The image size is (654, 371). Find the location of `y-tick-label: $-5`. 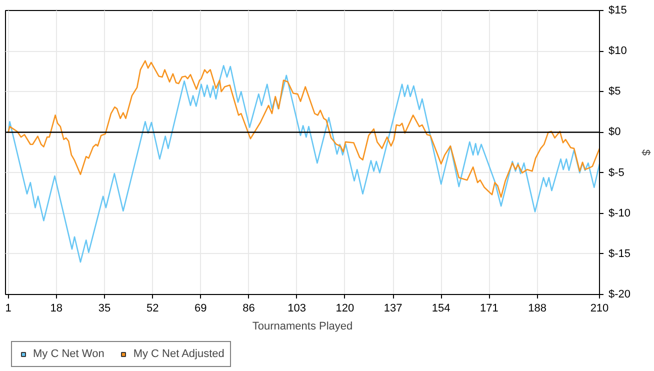

y-tick-label: $-5 is located at coordinates (616, 172).